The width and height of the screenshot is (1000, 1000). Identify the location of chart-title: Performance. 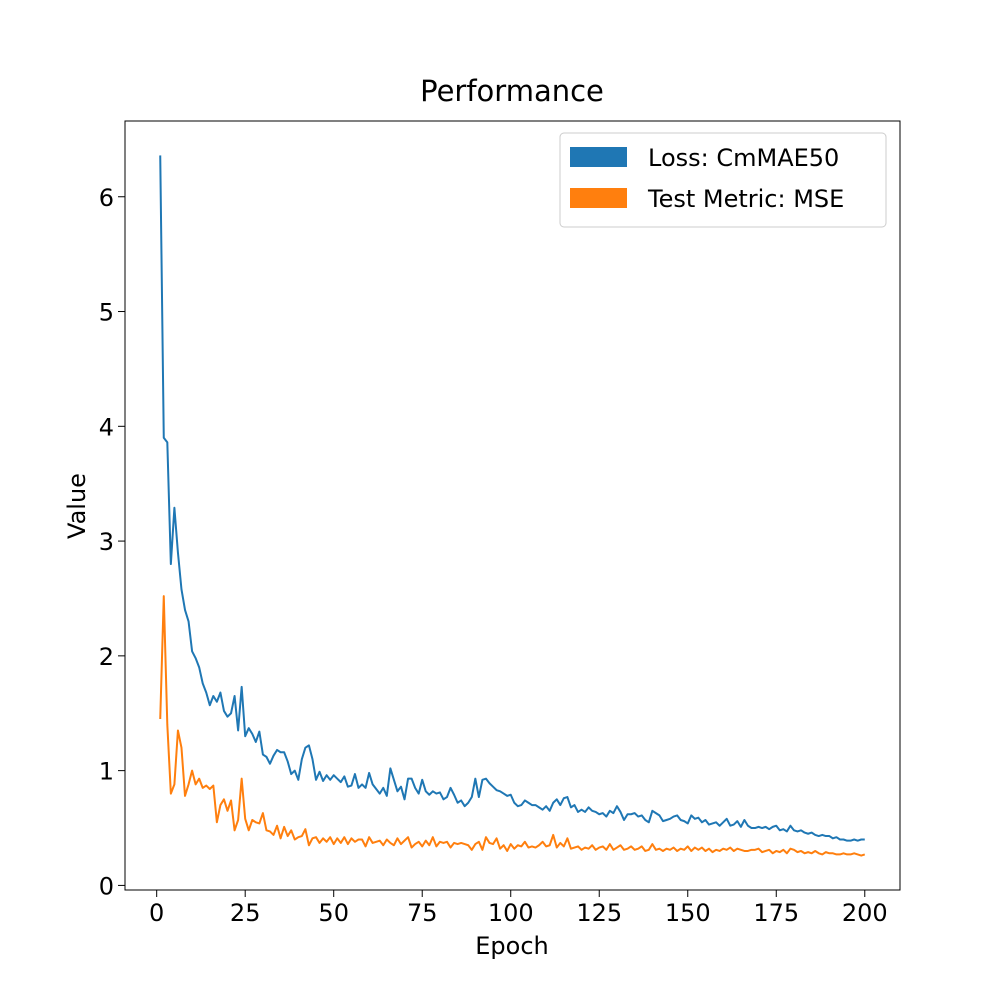
(512, 91).